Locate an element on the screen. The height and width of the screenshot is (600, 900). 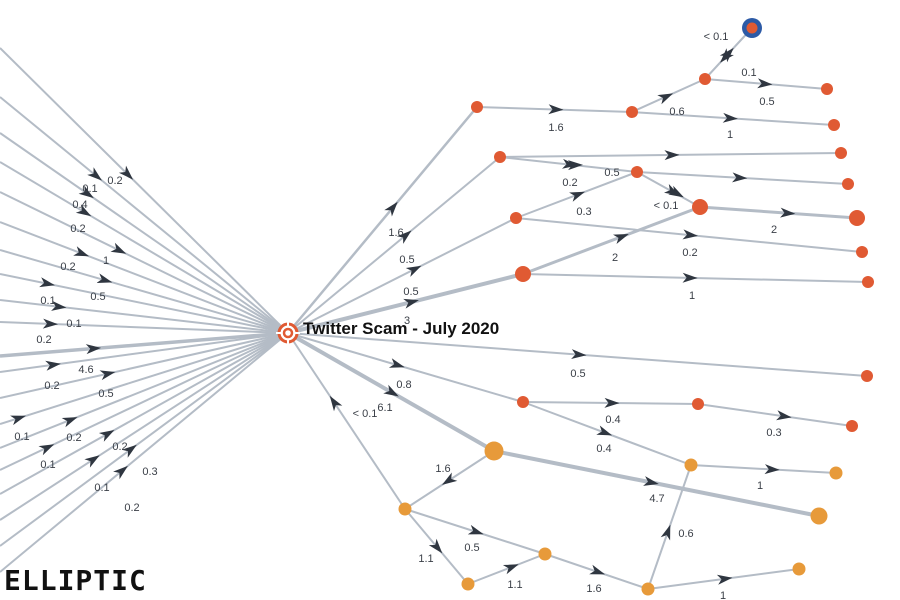
outgoing-edge-label-30: 0.6 is located at coordinates (685, 534).